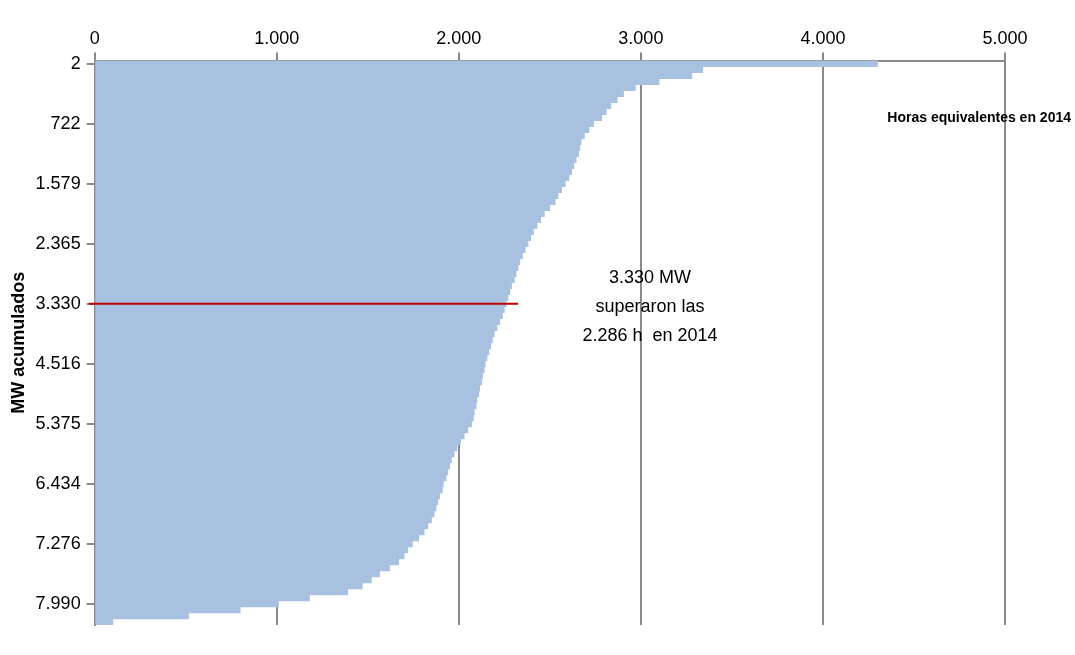 The height and width of the screenshot is (655, 1075). I want to click on y-tick-label: 2, so click(75, 62).